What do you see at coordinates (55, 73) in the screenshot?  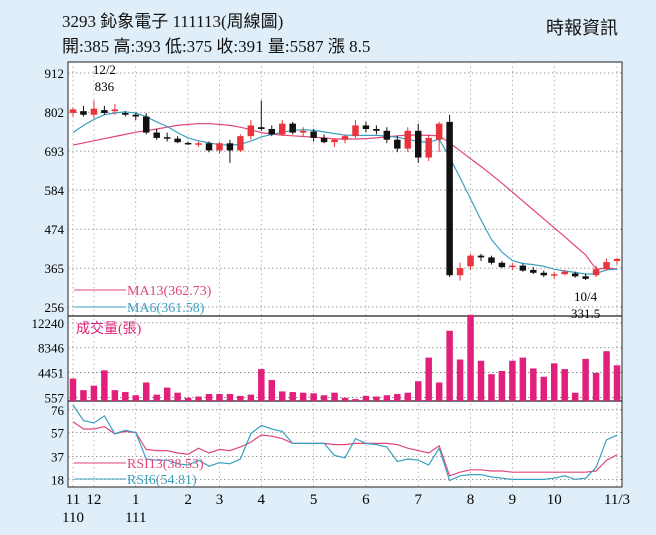 I see `price-tick-label: 912` at bounding box center [55, 73].